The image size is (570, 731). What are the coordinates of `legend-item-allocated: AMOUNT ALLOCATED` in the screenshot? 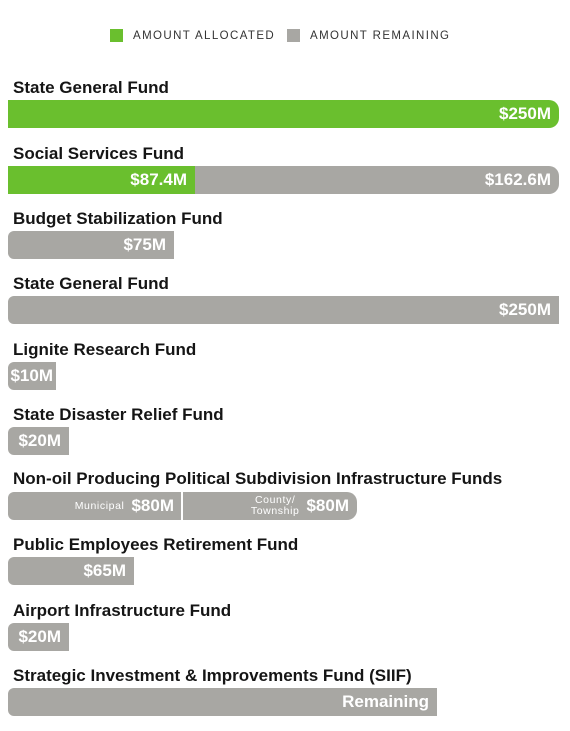 It's located at (192, 35).